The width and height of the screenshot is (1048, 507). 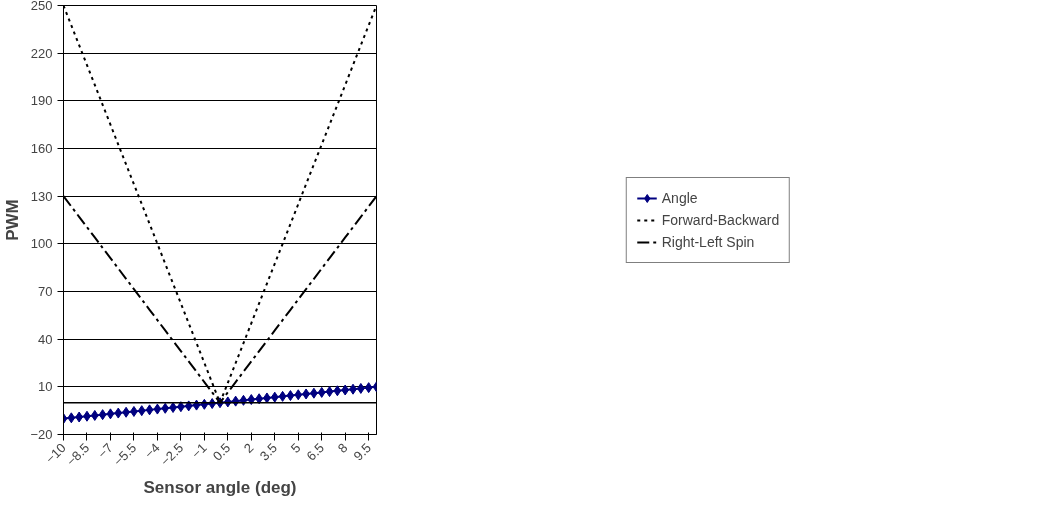 What do you see at coordinates (221, 452) in the screenshot?
I see `x-tick-label: 0.5` at bounding box center [221, 452].